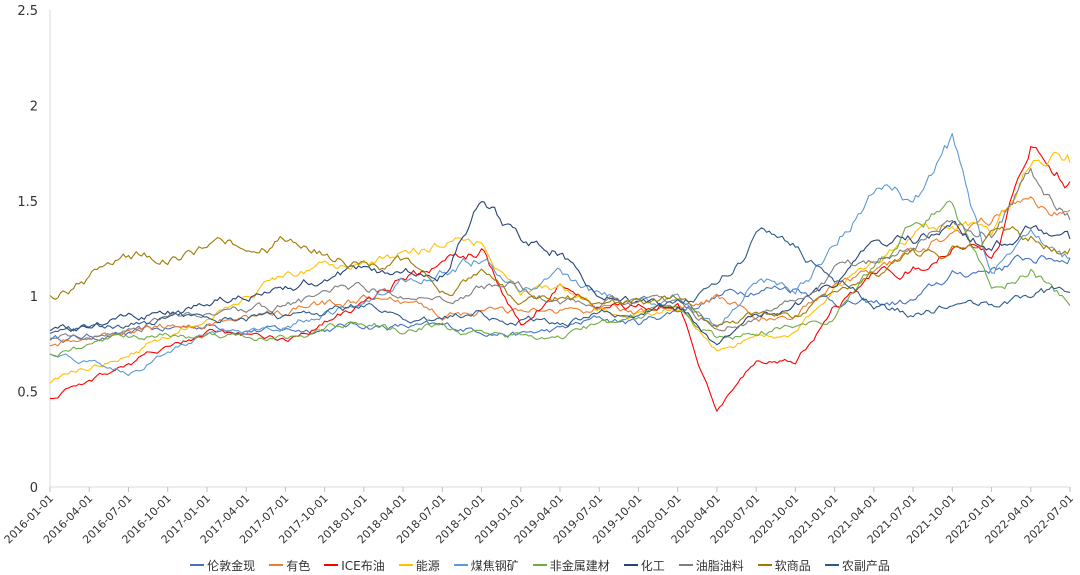 The image size is (1080, 575). What do you see at coordinates (865, 565) in the screenshot?
I see `legend-label: 农副产品` at bounding box center [865, 565].